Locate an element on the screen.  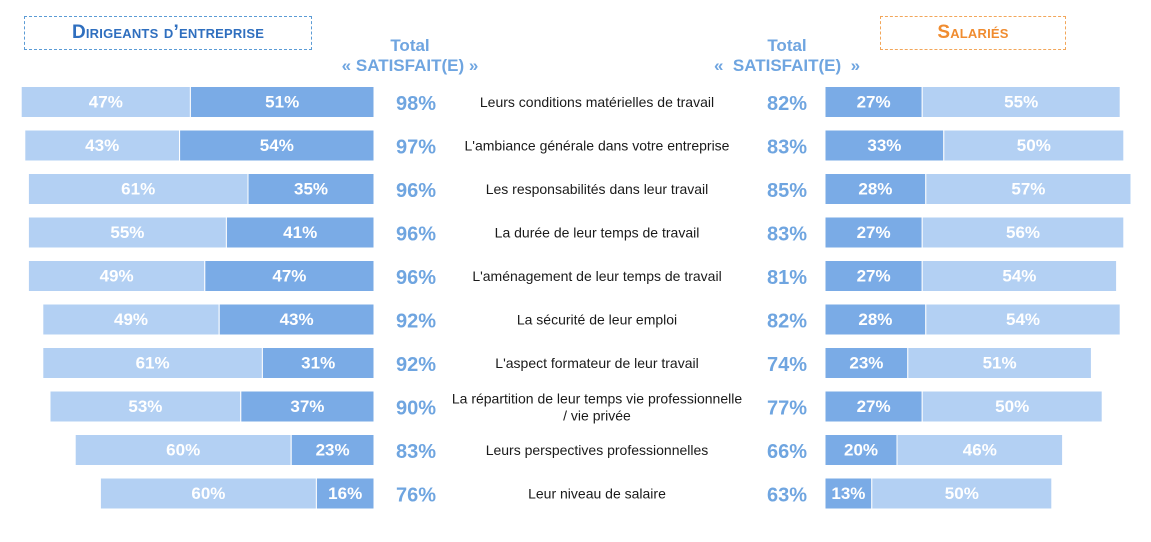
category-label: L'aspect formateur de leur travail is located at coordinates (596, 363).